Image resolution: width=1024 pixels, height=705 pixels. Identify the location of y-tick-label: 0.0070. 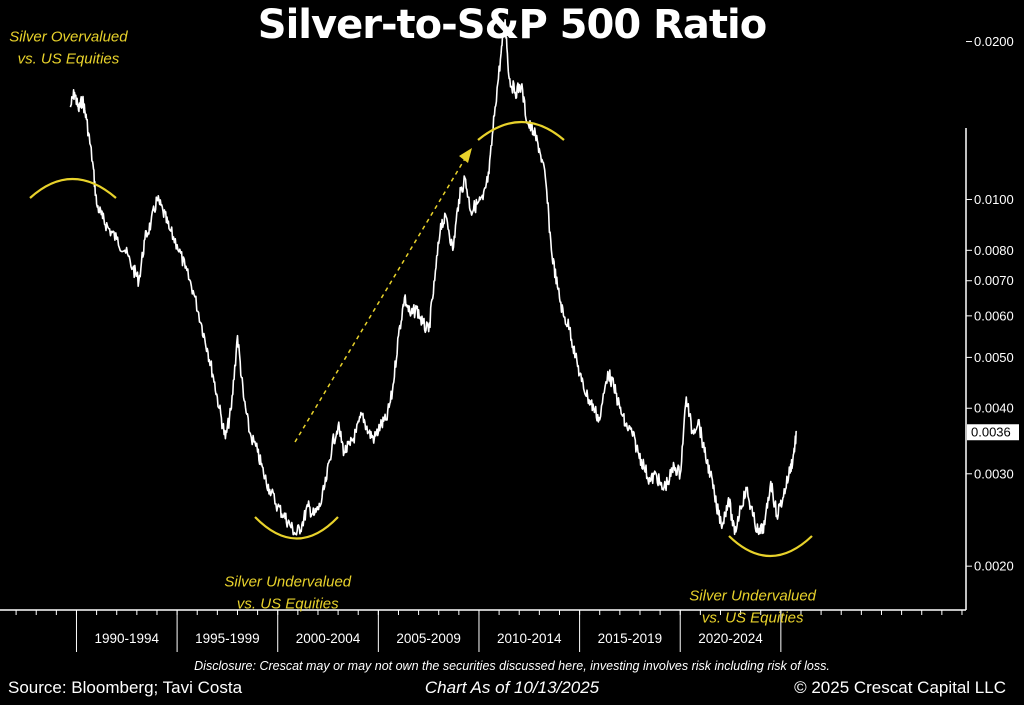
(994, 280).